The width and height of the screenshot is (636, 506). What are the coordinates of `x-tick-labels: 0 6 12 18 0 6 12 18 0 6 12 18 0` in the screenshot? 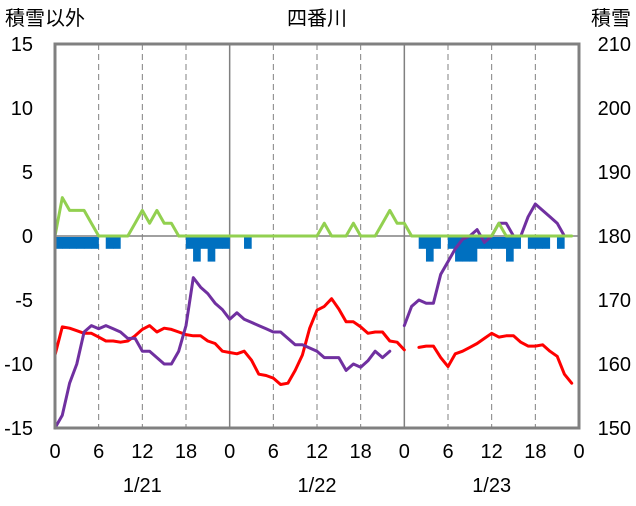 It's located at (316, 452).